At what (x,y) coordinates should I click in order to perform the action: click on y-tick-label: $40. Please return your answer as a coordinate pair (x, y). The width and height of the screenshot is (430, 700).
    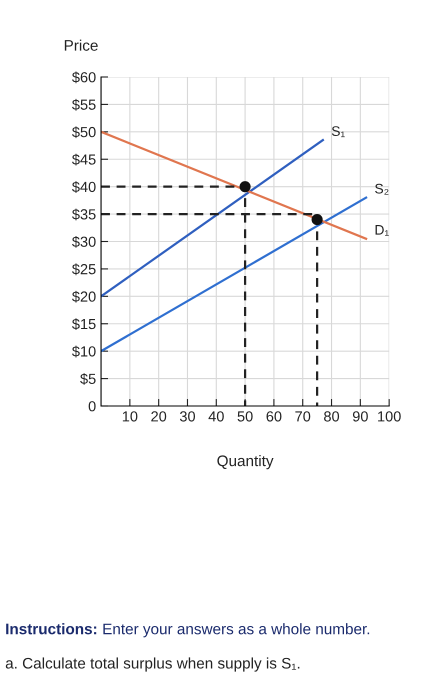
    Looking at the image, I should click on (84, 187).